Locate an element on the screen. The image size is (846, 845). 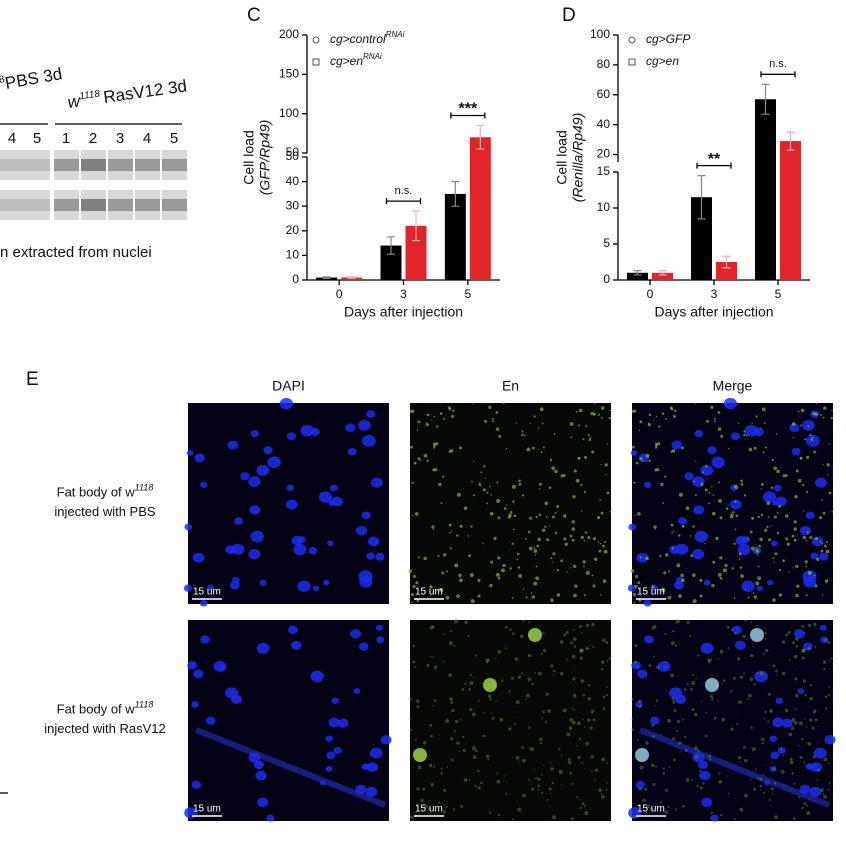
legend-label: cg>GFP is located at coordinates (668, 39).